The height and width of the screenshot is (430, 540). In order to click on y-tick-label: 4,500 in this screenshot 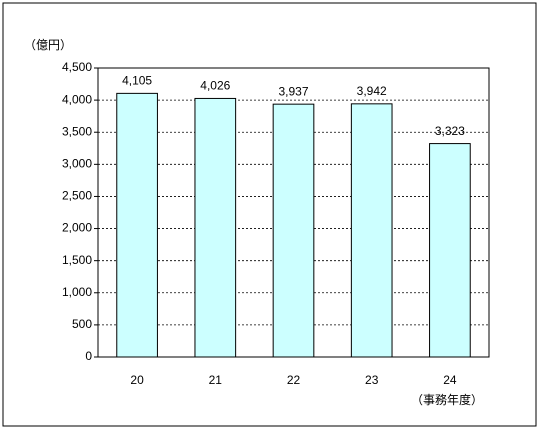, I will do `click(77, 67)`.